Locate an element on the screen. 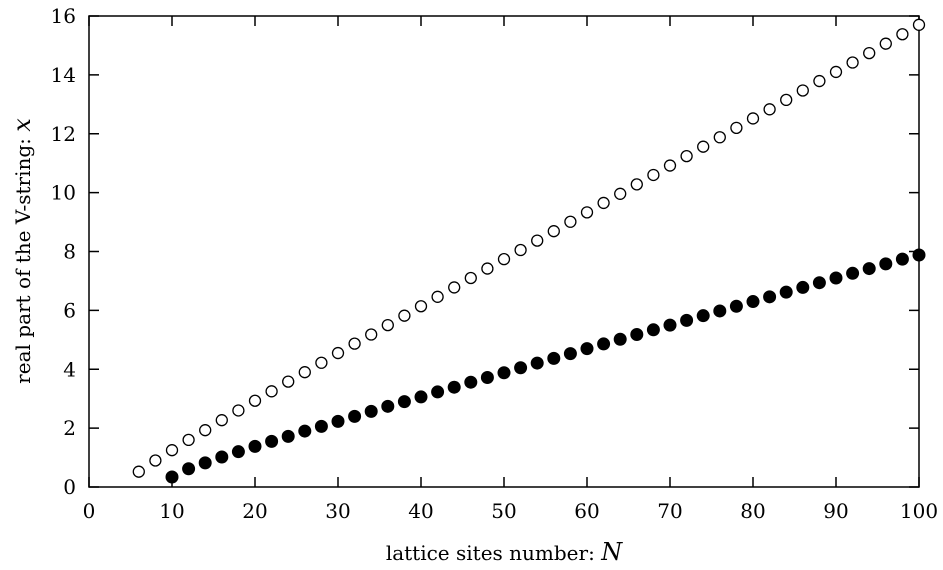 This screenshot has width=943, height=570. x-tick-label: 10 is located at coordinates (171, 511).